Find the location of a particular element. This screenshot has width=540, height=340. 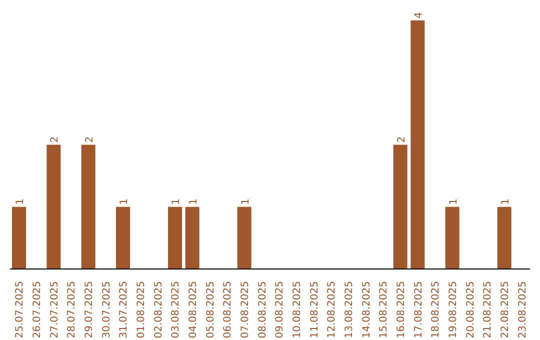

x-tick-label: 05.08.2025 is located at coordinates (210, 309).